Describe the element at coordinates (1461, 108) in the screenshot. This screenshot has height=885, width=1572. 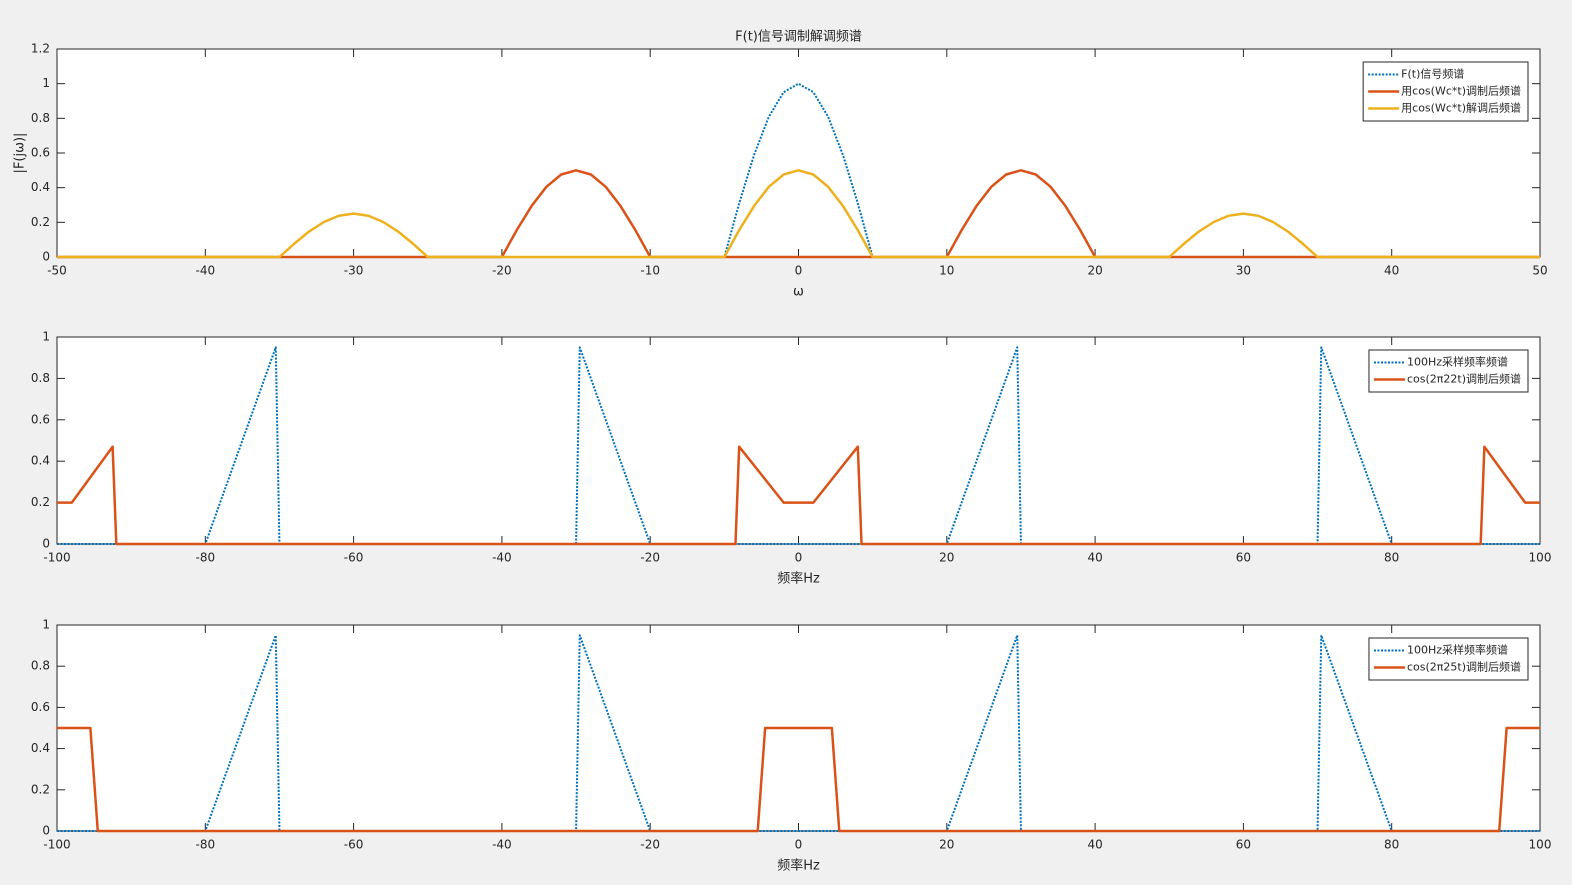
I see `legend-label: 用cos(Wc*t)解调后频谱` at that location.